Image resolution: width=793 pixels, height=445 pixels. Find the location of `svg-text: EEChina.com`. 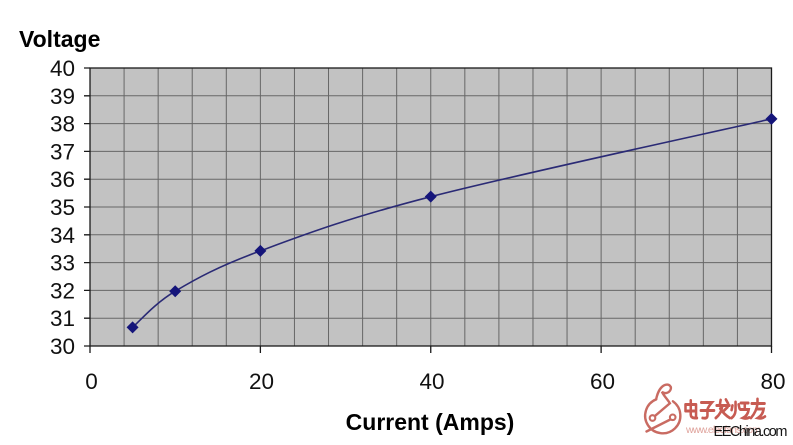

svg-text: EEChina.com is located at coordinates (751, 432).